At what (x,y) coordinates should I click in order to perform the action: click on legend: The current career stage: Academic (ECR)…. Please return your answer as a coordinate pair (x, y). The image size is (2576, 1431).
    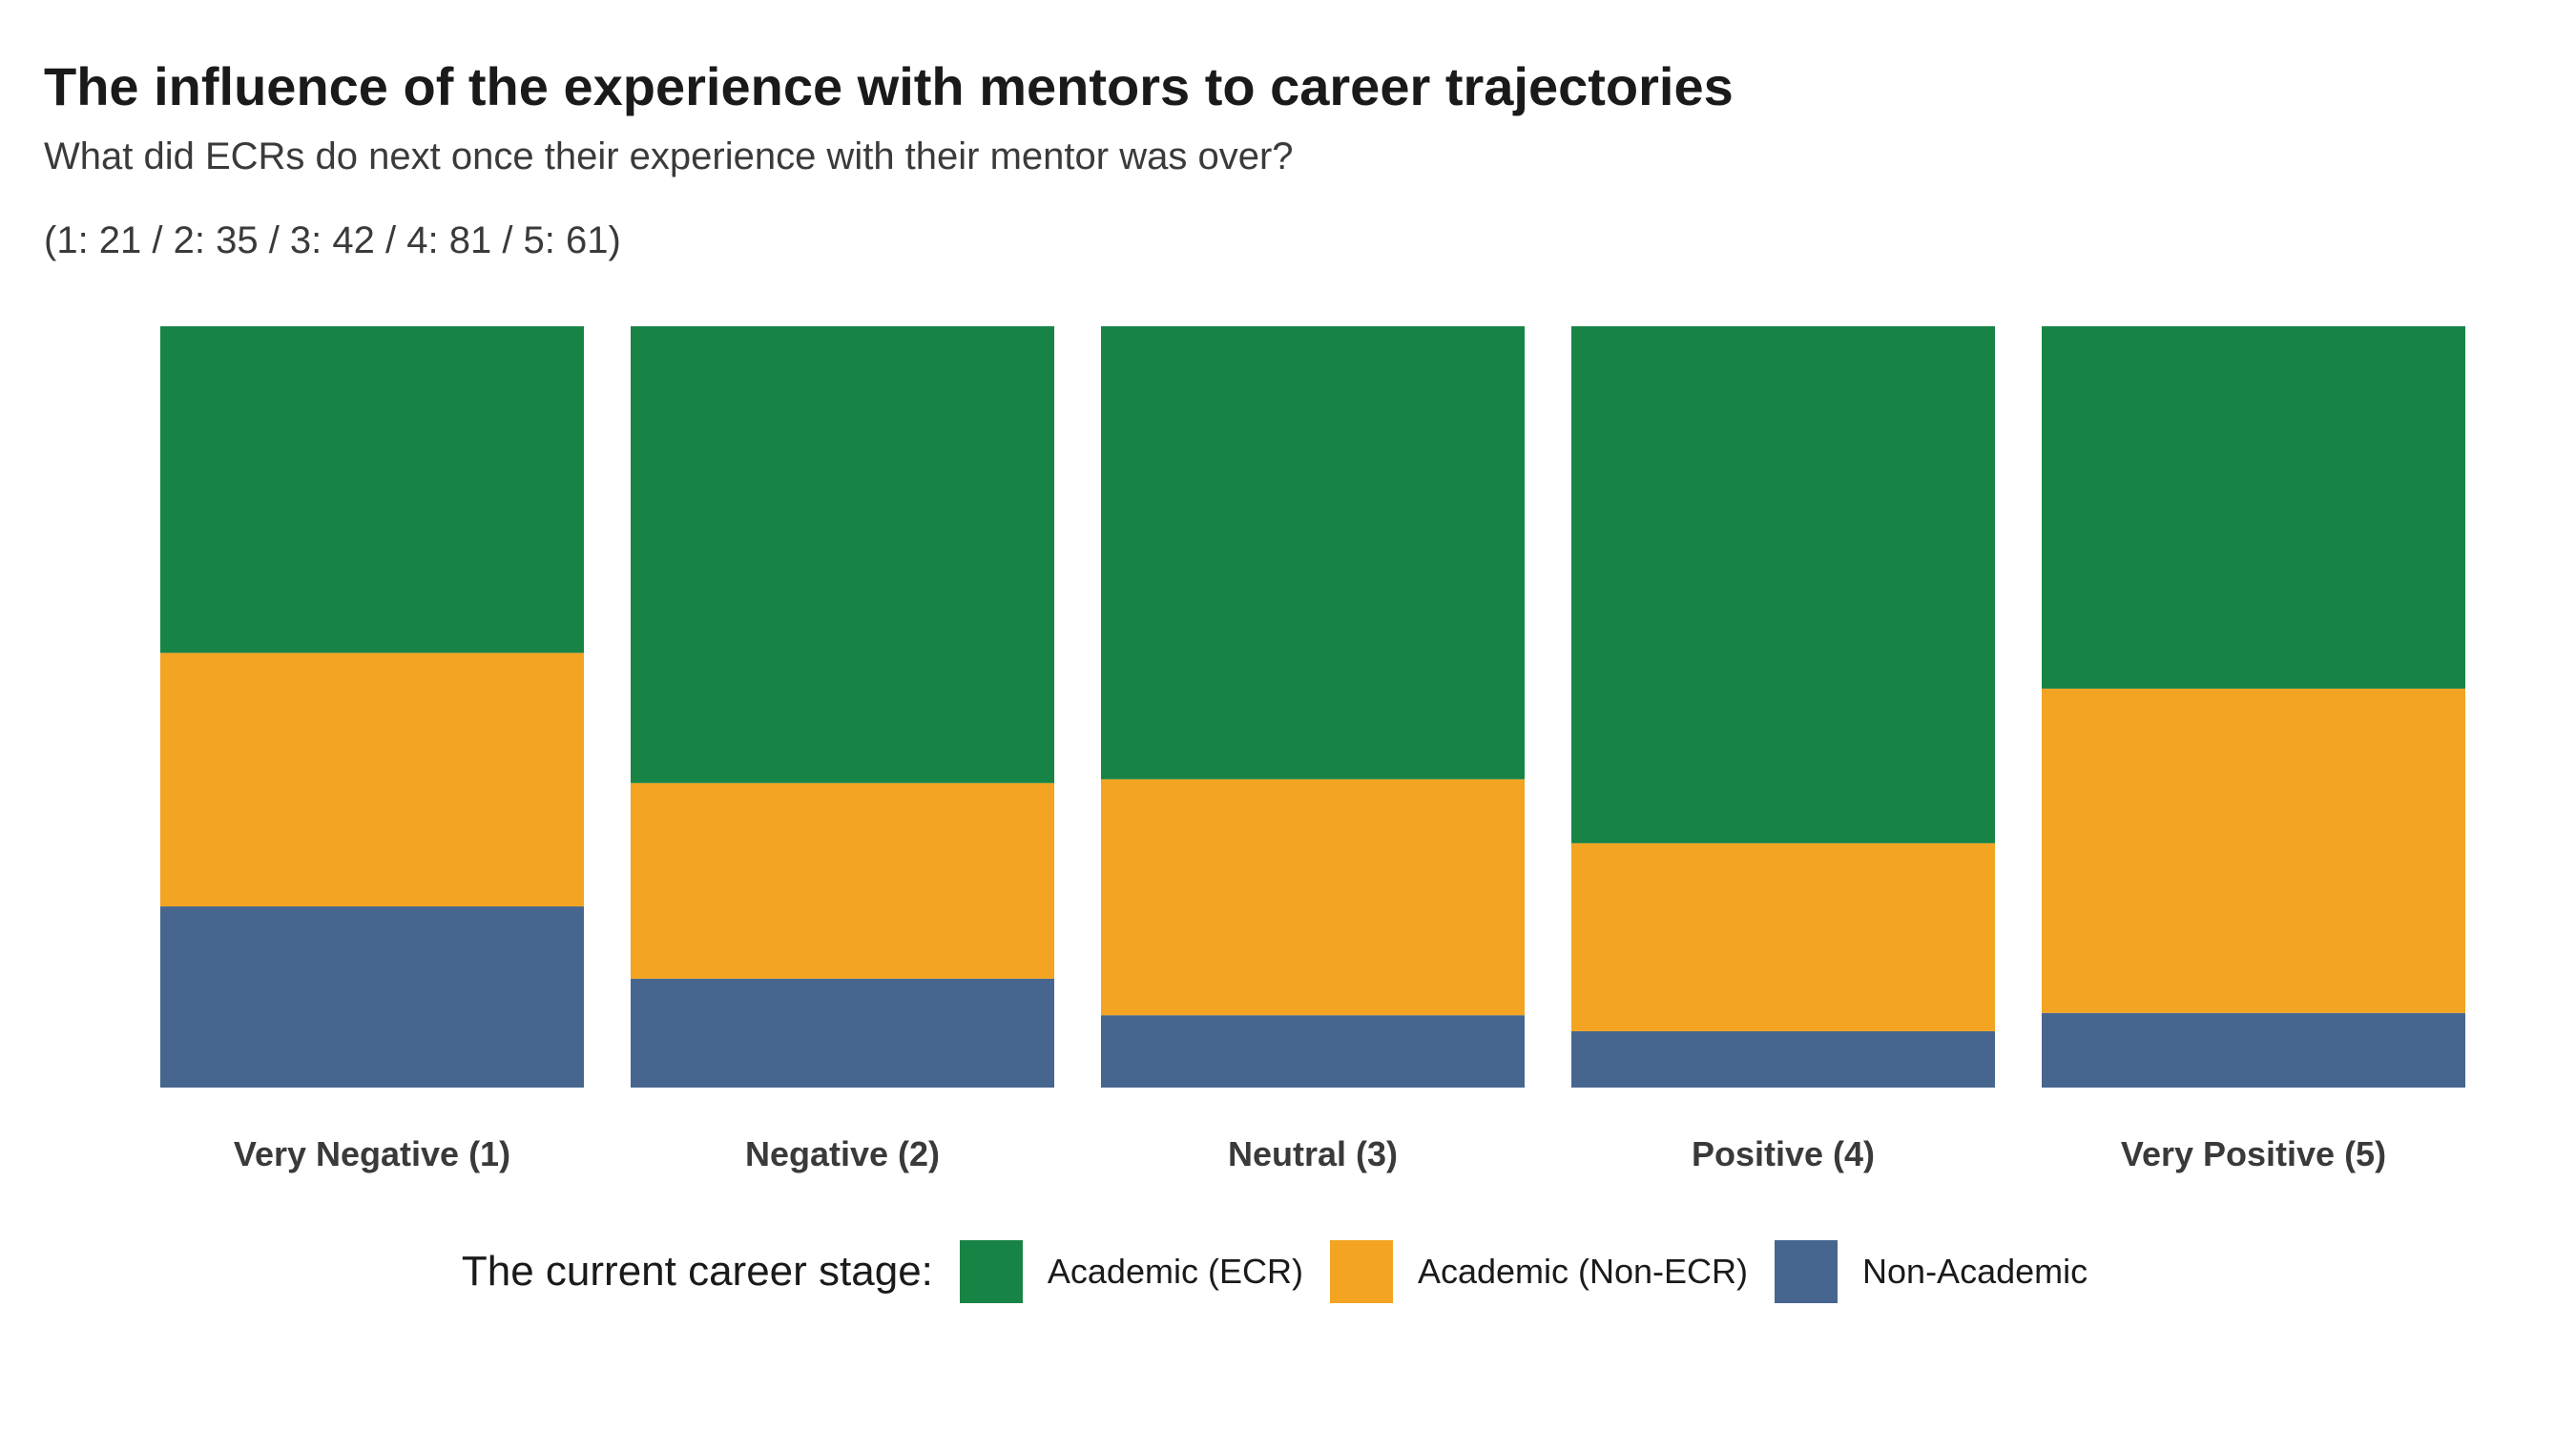
    Looking at the image, I should click on (1288, 1271).